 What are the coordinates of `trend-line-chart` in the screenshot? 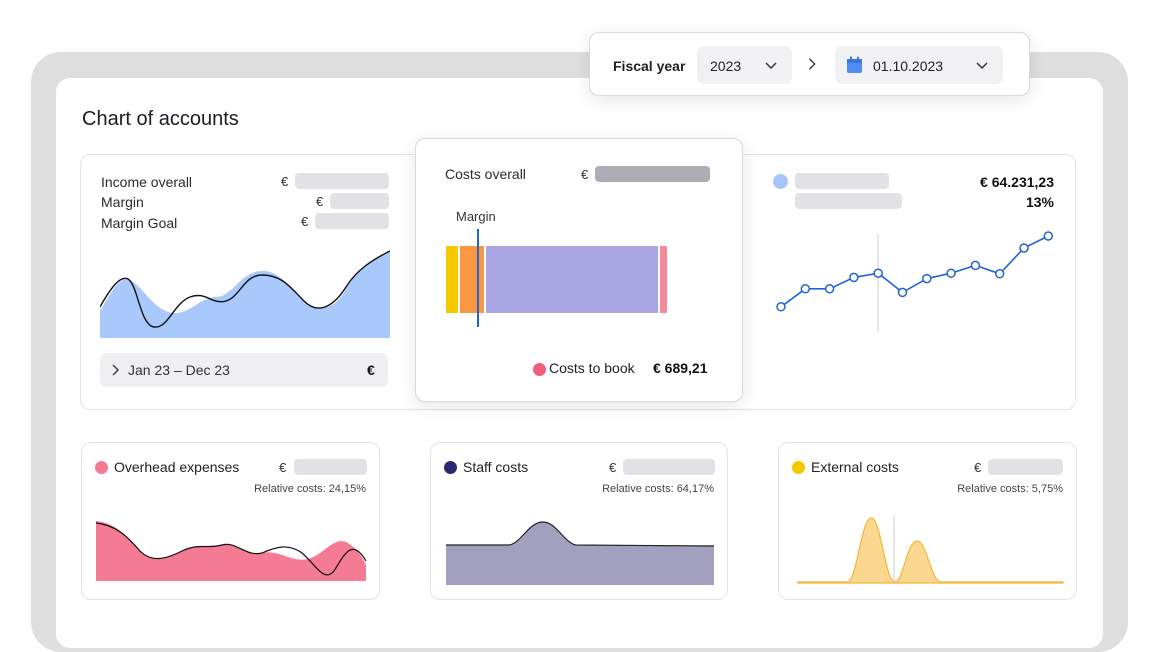 It's located at (915, 281).